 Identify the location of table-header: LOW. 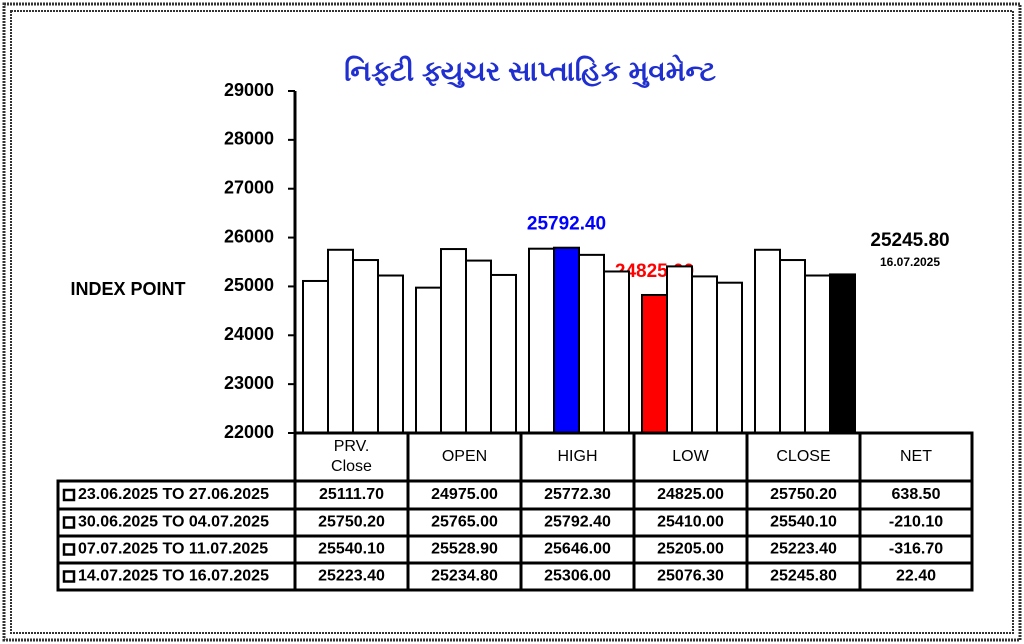
(690, 456).